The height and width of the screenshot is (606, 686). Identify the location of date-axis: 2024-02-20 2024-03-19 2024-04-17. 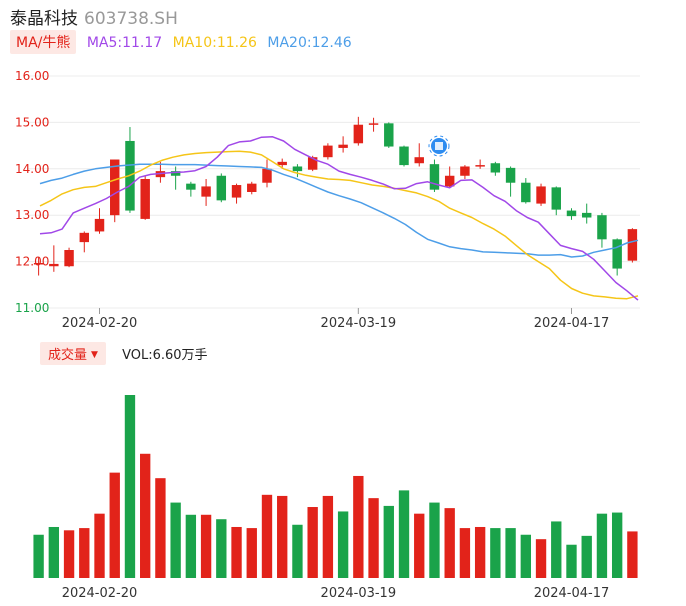
(336, 319).